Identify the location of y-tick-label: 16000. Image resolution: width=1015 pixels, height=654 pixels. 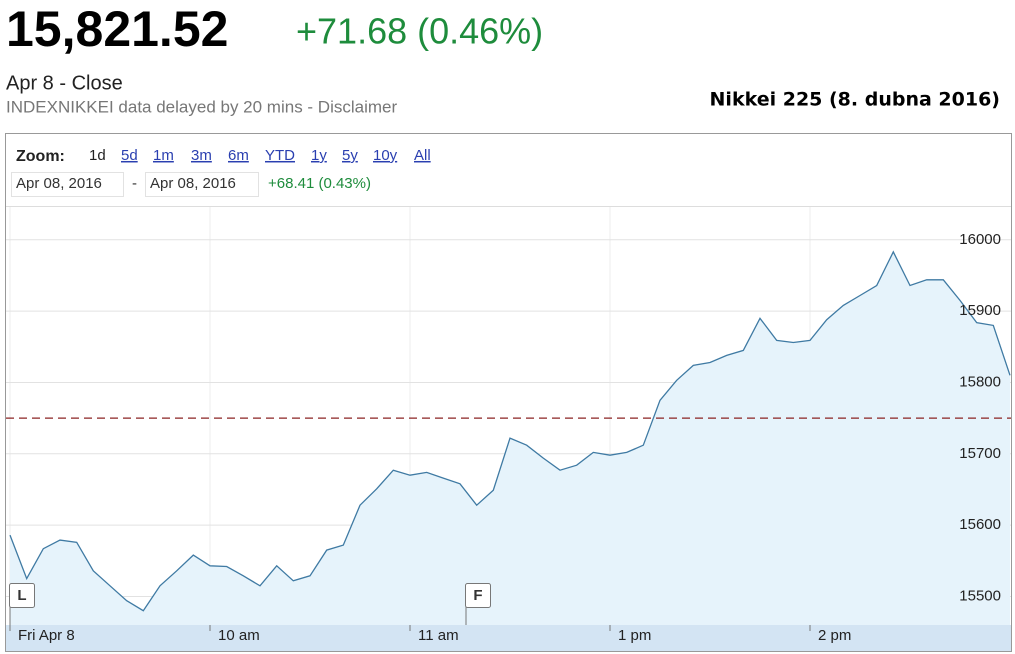
(980, 239).